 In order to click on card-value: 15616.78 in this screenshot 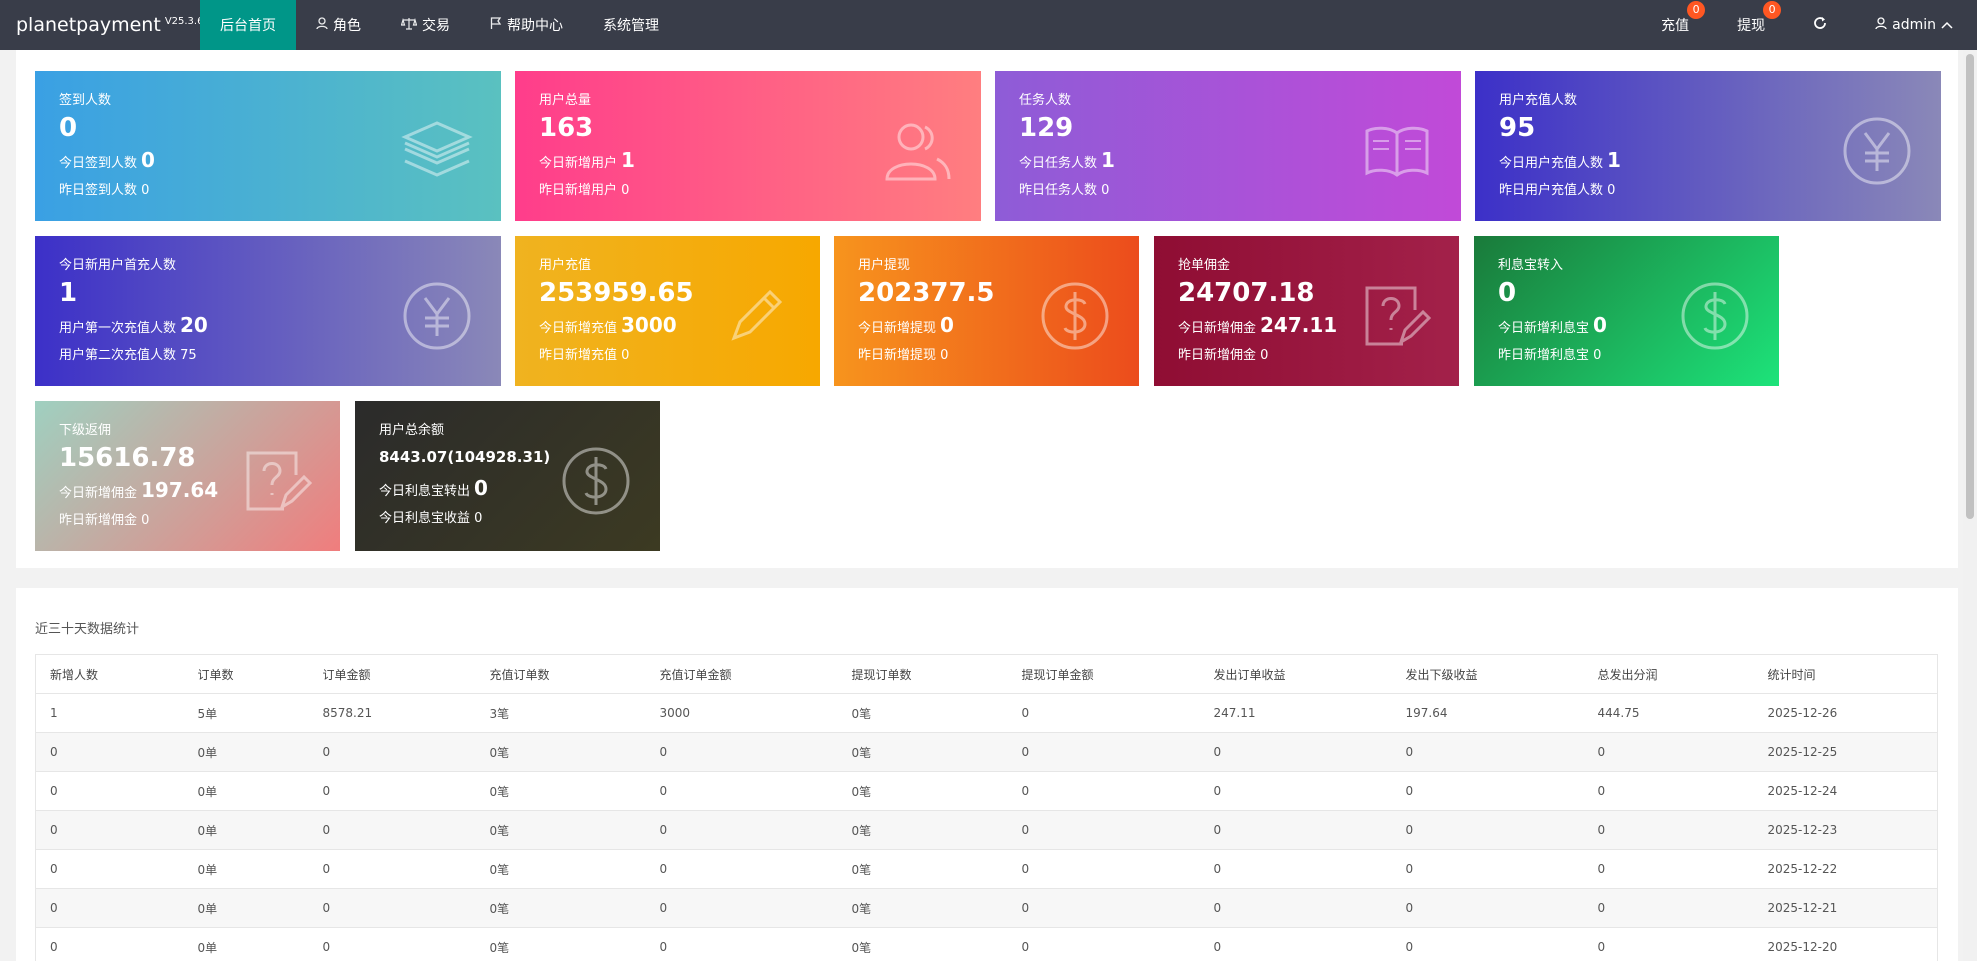, I will do `click(127, 458)`.